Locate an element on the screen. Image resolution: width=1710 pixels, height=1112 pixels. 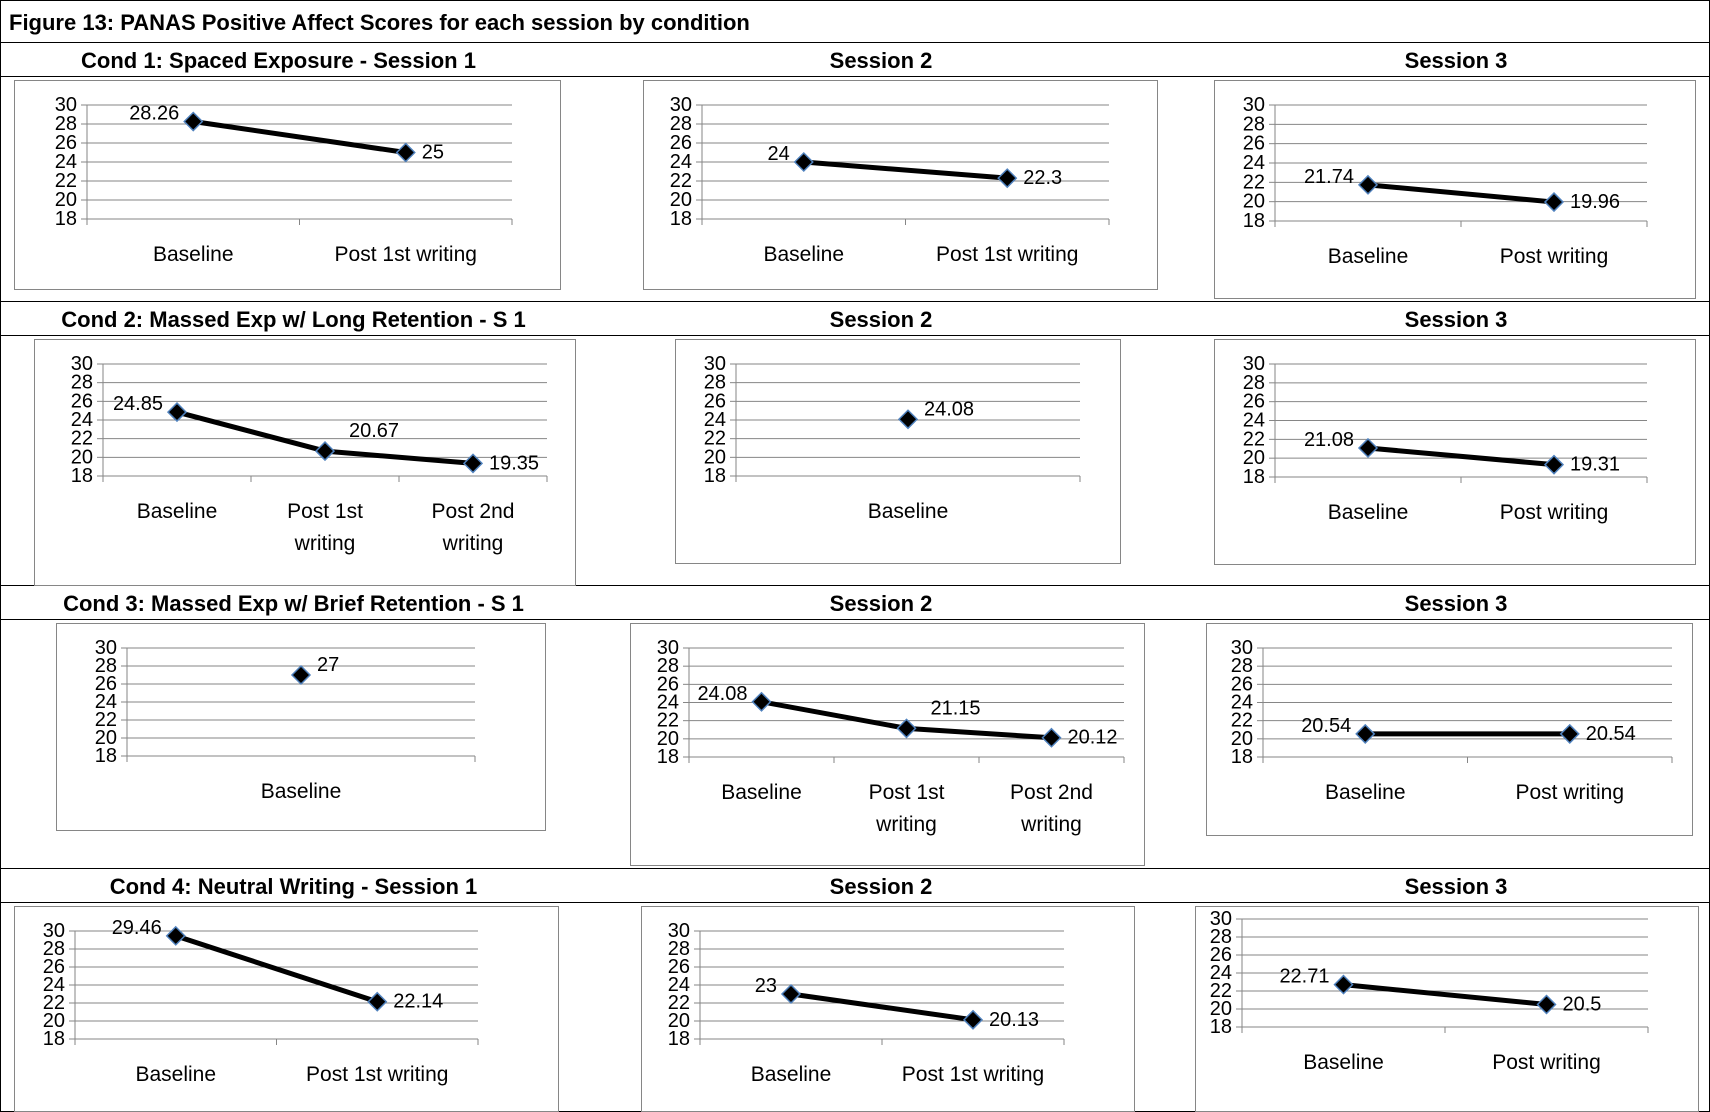
line-chart: 18 20 22 24 26 28 30 Baseline 27 is located at coordinates (301, 727).